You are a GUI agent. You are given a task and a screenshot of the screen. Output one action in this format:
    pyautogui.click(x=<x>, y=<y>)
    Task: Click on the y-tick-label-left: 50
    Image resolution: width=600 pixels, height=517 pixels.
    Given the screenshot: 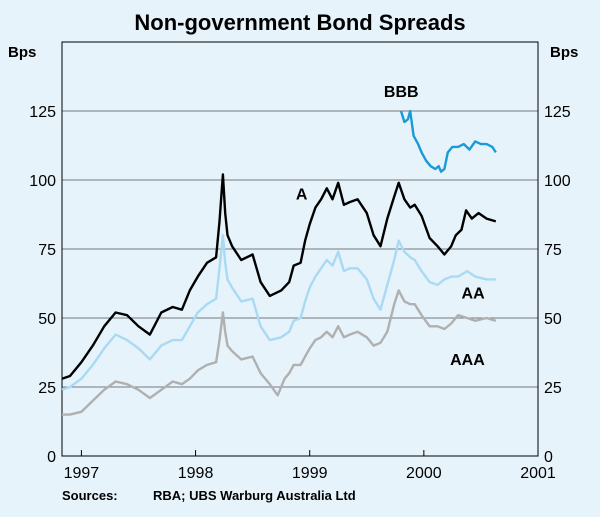 What is the action you would take?
    pyautogui.click(x=47, y=319)
    